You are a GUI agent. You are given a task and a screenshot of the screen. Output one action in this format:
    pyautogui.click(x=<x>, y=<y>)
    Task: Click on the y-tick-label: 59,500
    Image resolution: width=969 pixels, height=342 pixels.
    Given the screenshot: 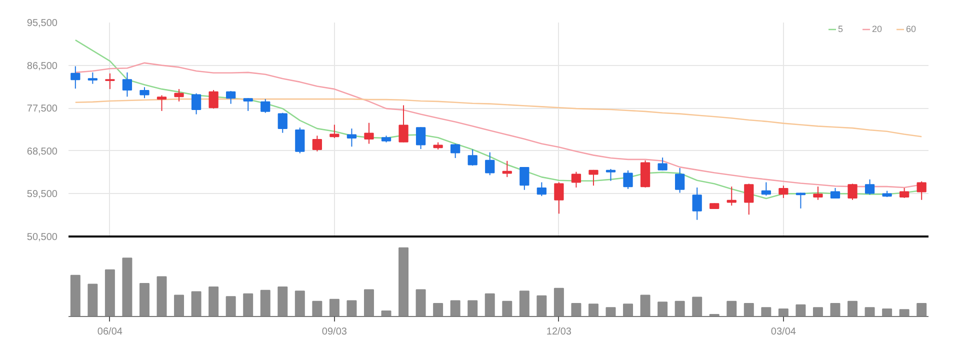 What is the action you would take?
    pyautogui.click(x=42, y=194)
    